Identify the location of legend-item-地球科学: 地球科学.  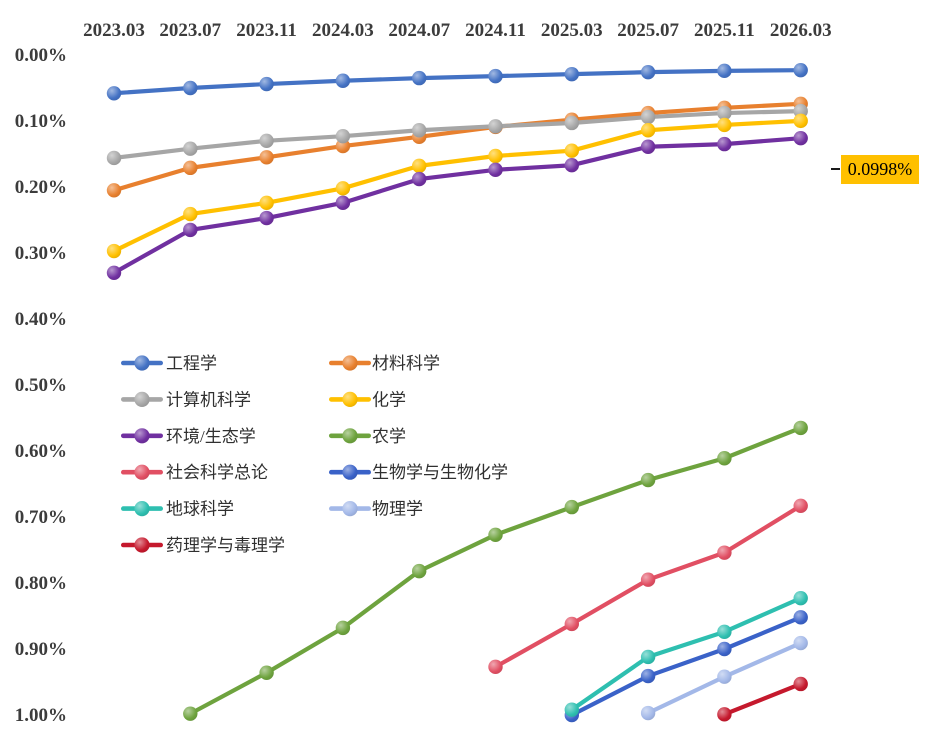
(177, 509).